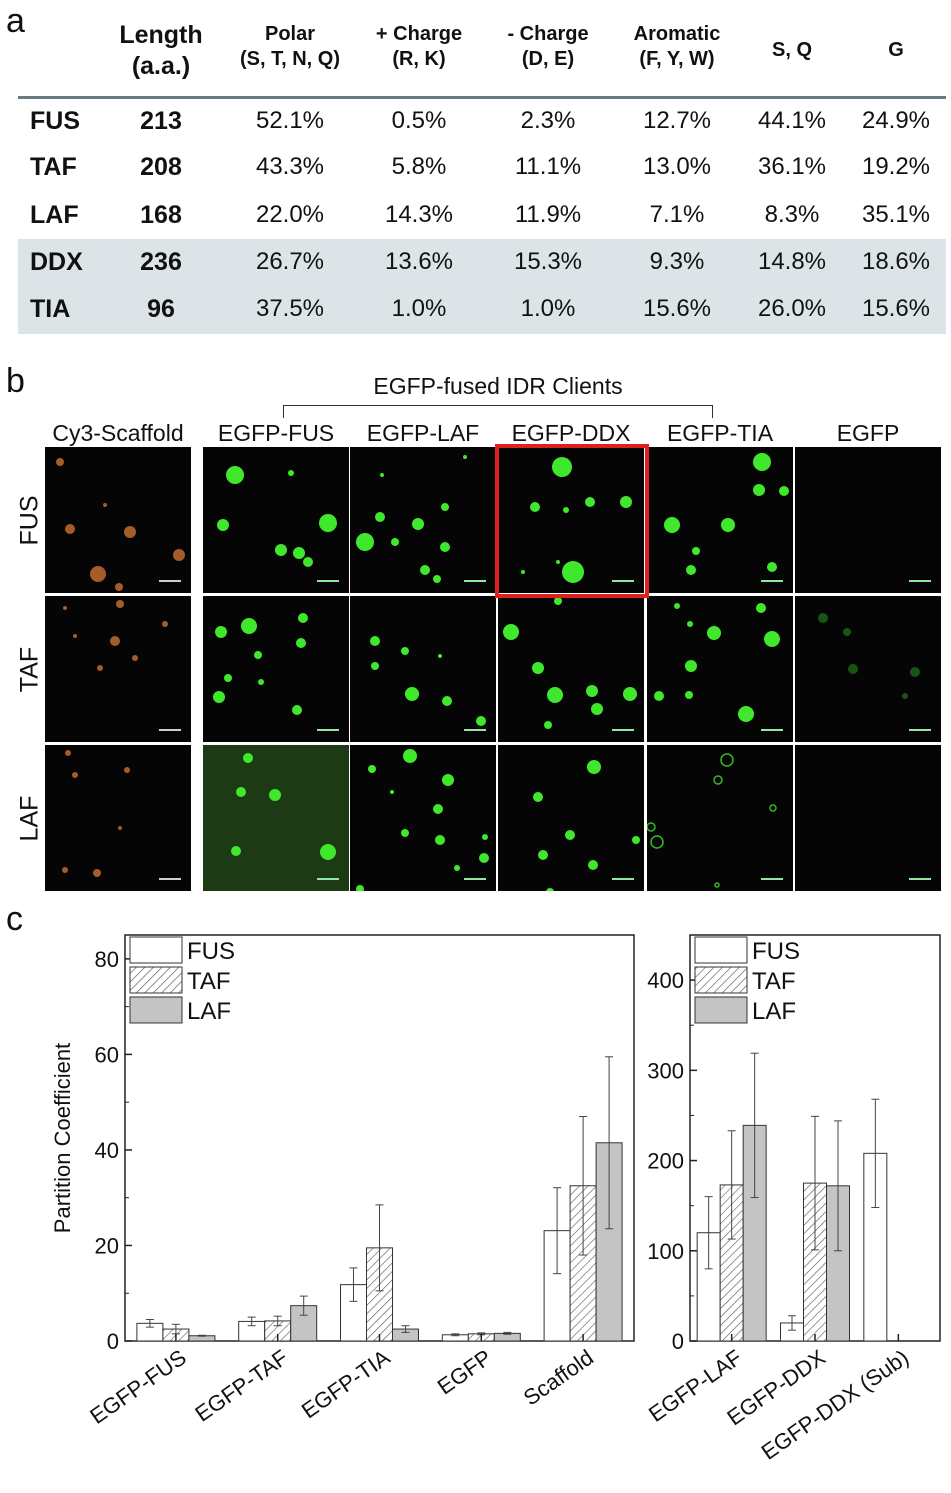 The height and width of the screenshot is (1493, 951). I want to click on table-row-name: LAF, so click(54, 215).